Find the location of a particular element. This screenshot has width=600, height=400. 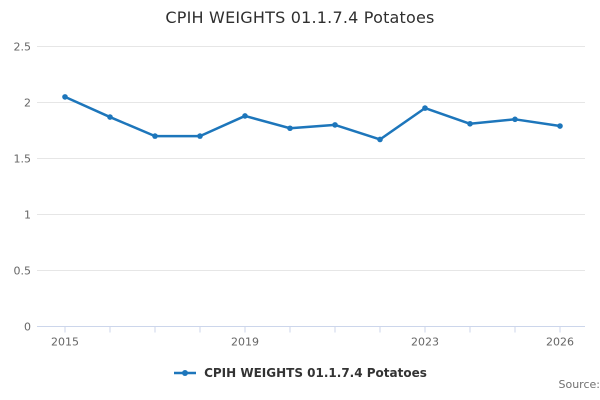

series-line is located at coordinates (312, 118).